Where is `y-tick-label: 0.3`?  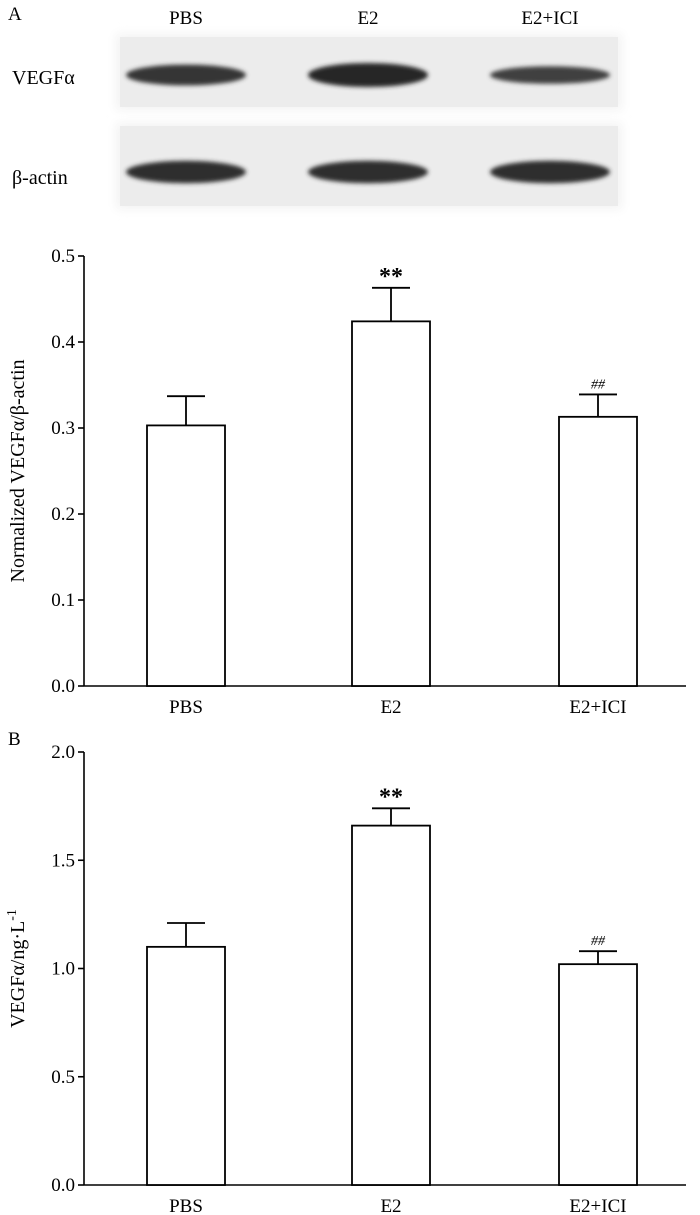
y-tick-label: 0.3 is located at coordinates (63, 428).